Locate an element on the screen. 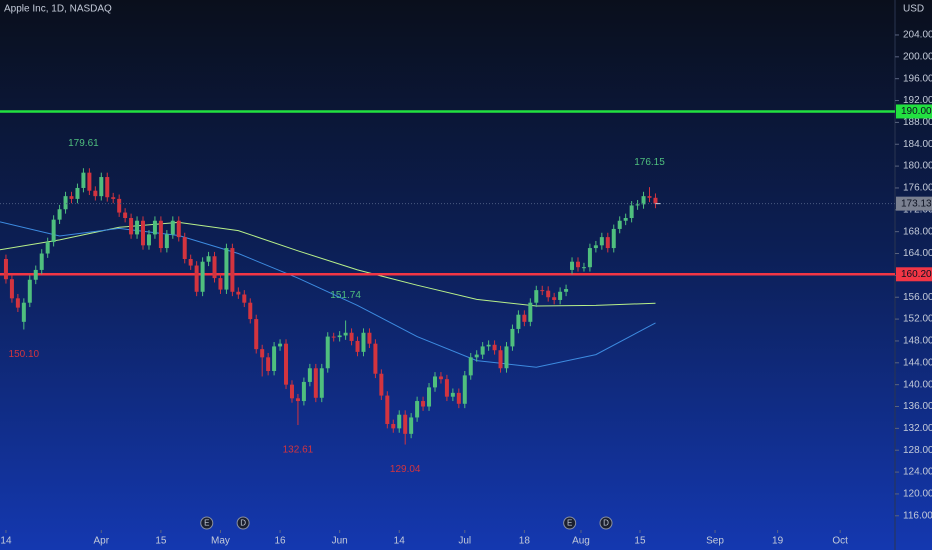 The height and width of the screenshot is (550, 932). y-tick-label: 144.00 is located at coordinates (917, 362).